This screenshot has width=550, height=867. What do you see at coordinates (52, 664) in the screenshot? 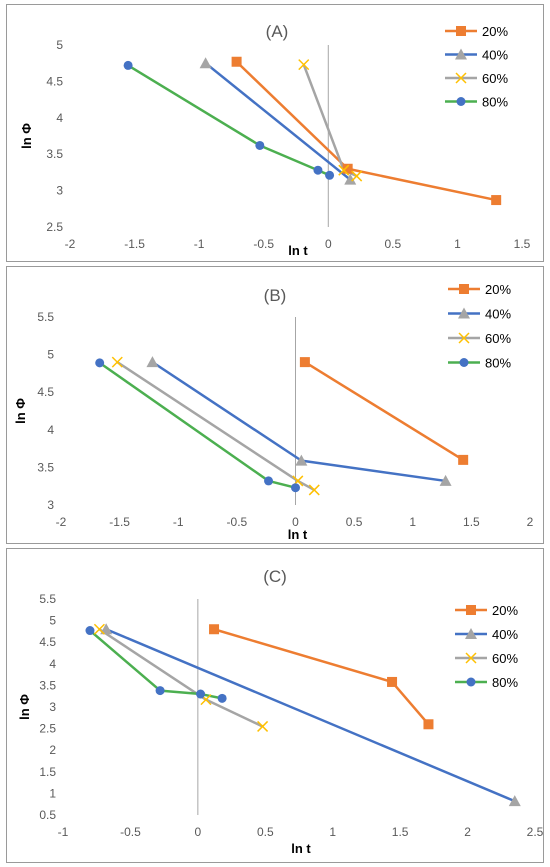
I see `chart-c-y-tick-label: 4` at bounding box center [52, 664].